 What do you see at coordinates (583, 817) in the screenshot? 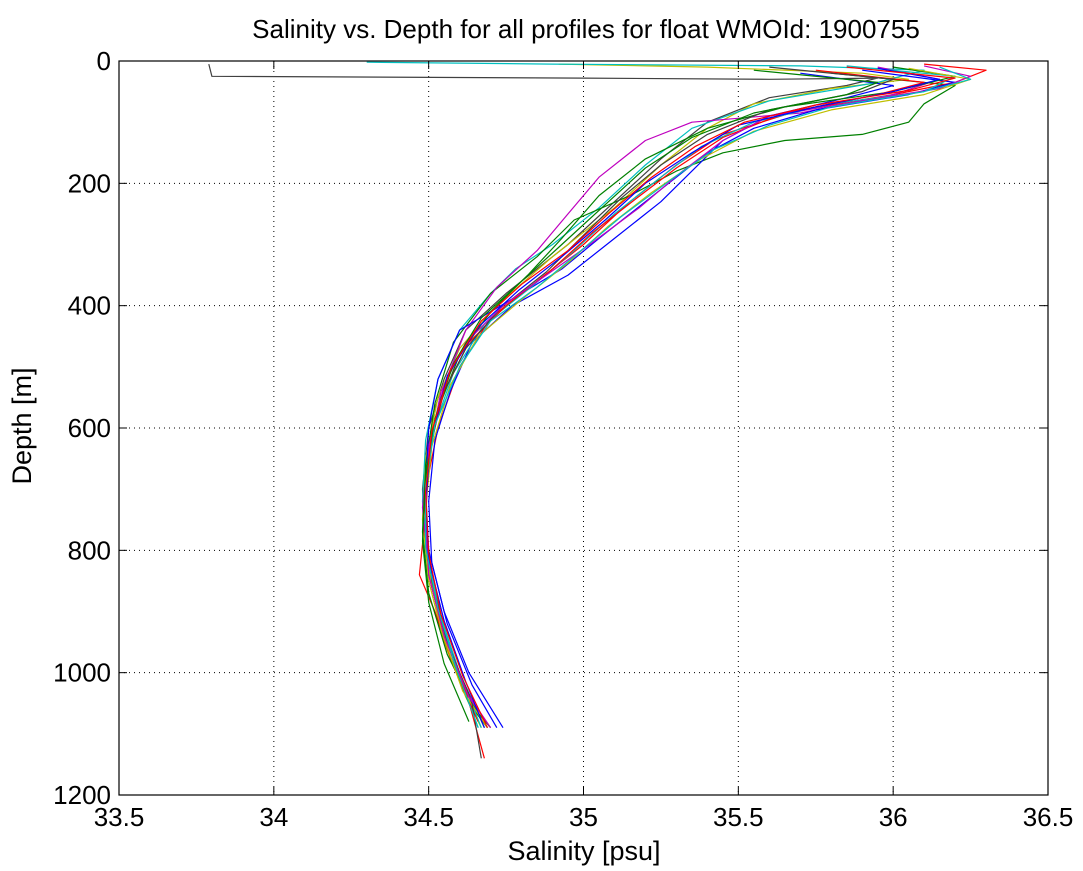
I see `x-tick-label: 35` at bounding box center [583, 817].